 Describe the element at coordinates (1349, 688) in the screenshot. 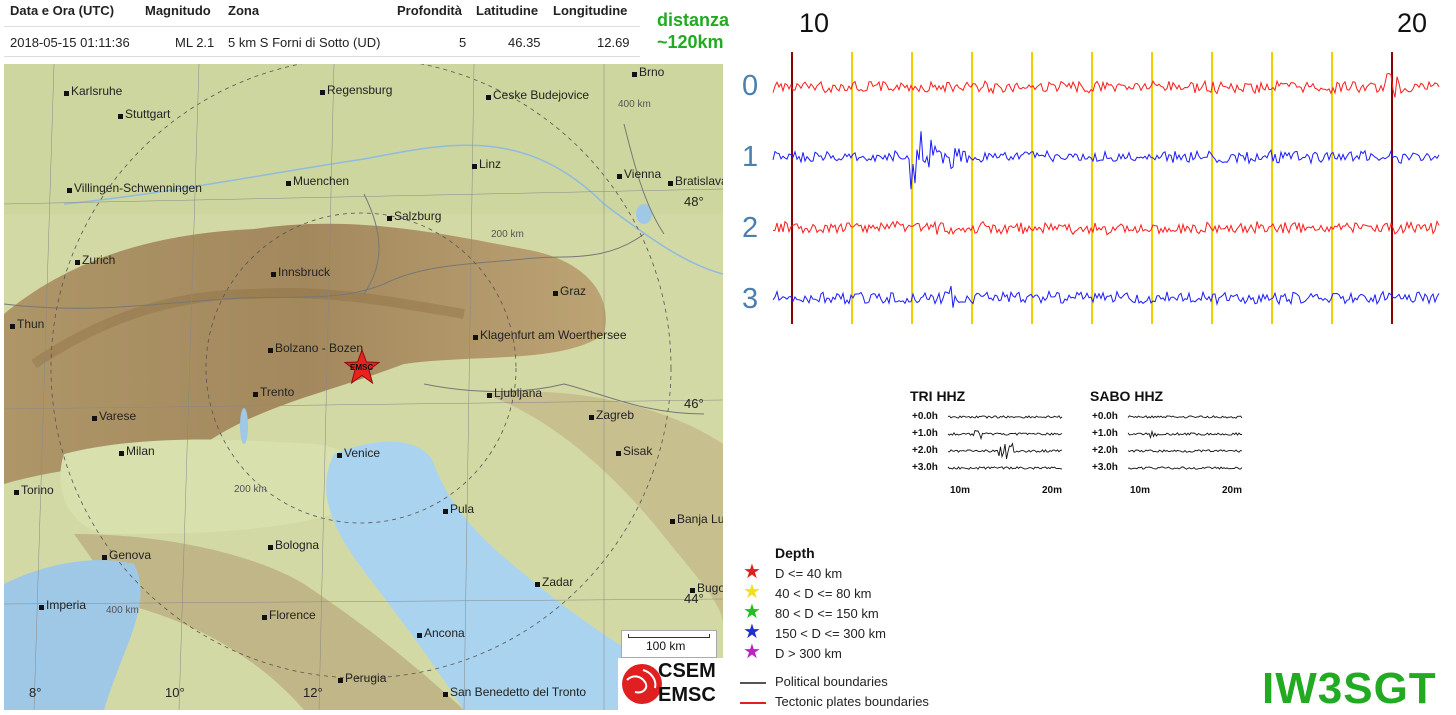

I see `station-callsign: IW3SGT` at that location.